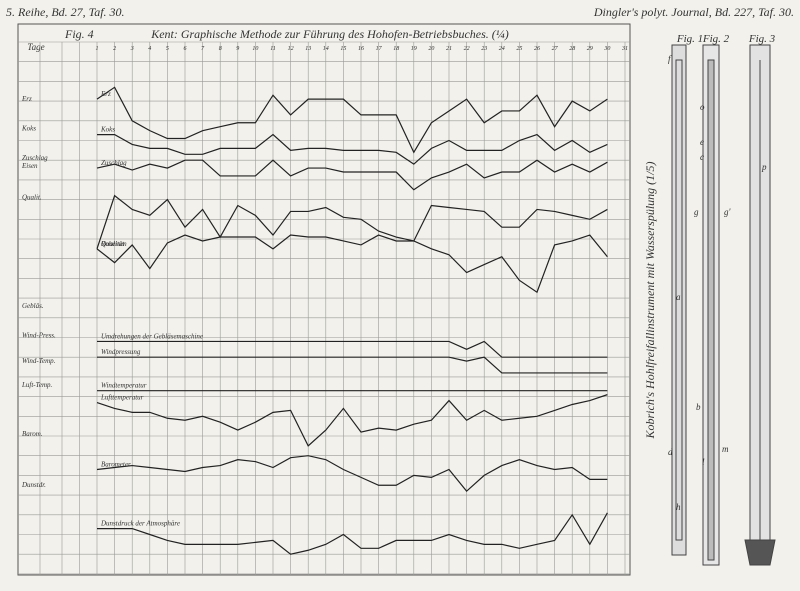 Image resolution: width=800 pixels, height=591 pixels. What do you see at coordinates (484, 49) in the screenshot?
I see `day-label: 23` at bounding box center [484, 49].